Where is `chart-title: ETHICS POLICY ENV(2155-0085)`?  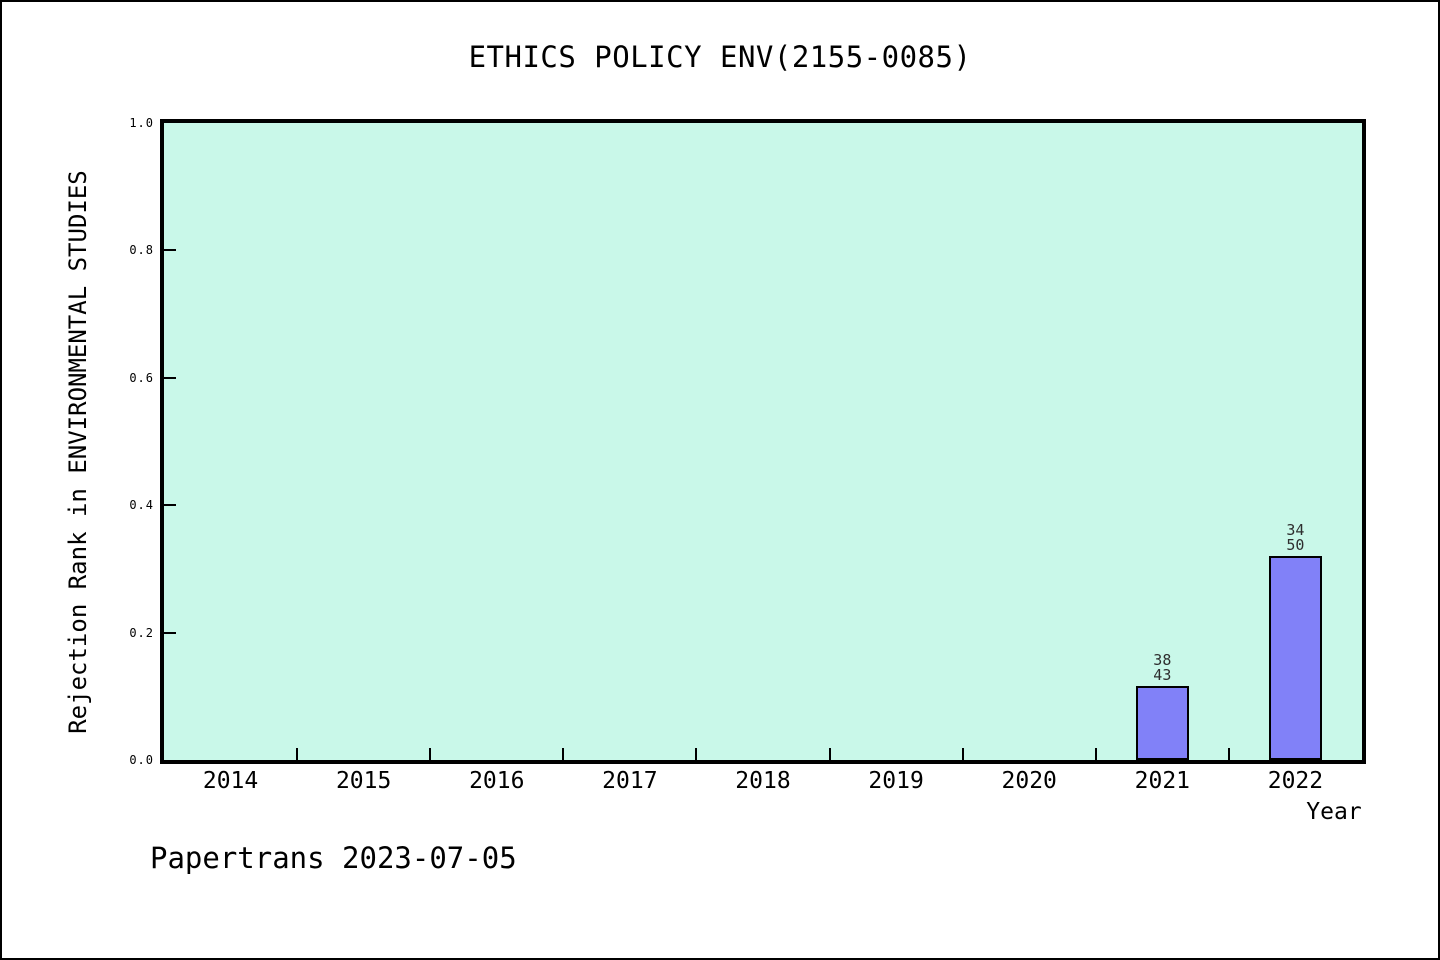
chart-title: ETHICS POLICY ENV(2155-0085) is located at coordinates (720, 57).